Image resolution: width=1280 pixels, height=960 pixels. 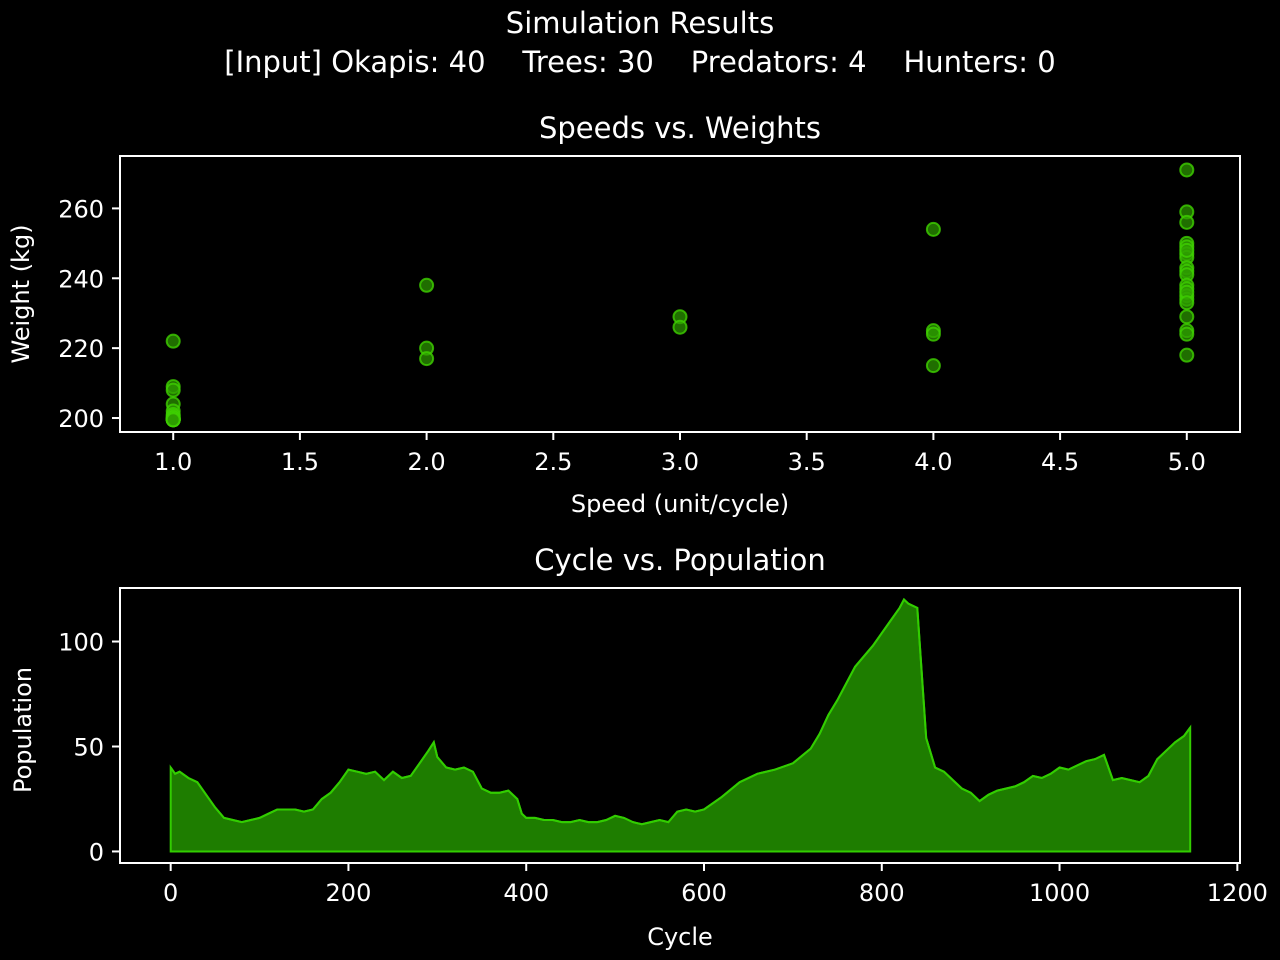 What do you see at coordinates (81, 209) in the screenshot?
I see `scatter-y-tick-label: 260` at bounding box center [81, 209].